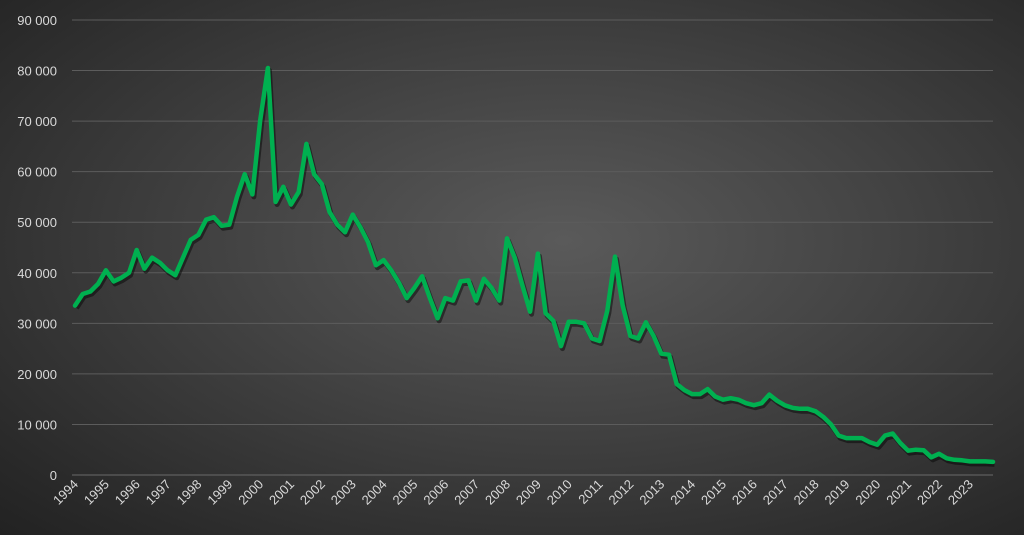 The width and height of the screenshot is (1024, 535). I want to click on x-tick-label: 1999, so click(219, 492).